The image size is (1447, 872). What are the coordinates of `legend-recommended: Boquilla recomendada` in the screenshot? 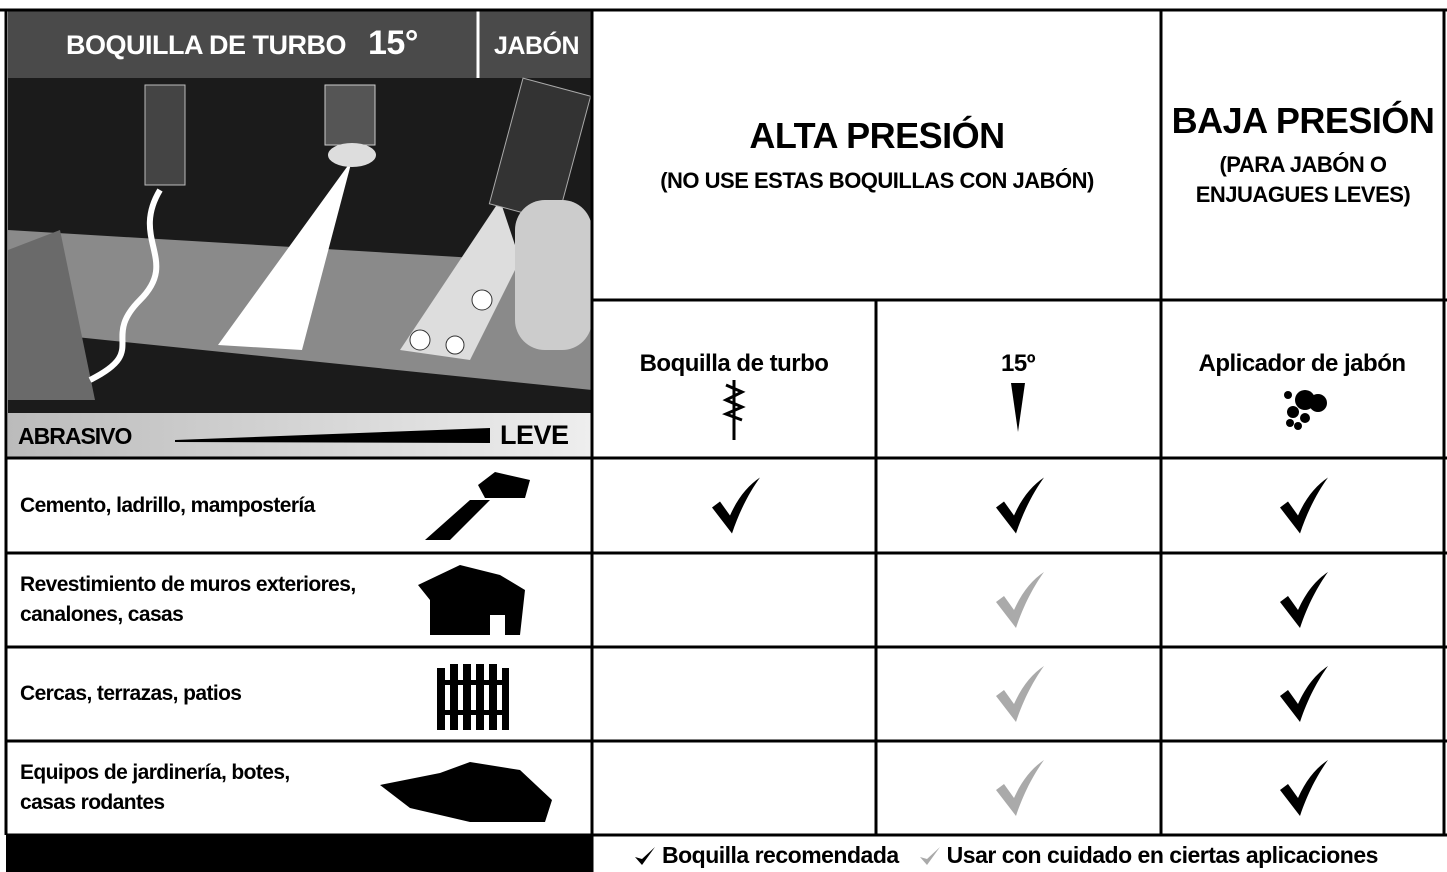 It's located at (780, 855).